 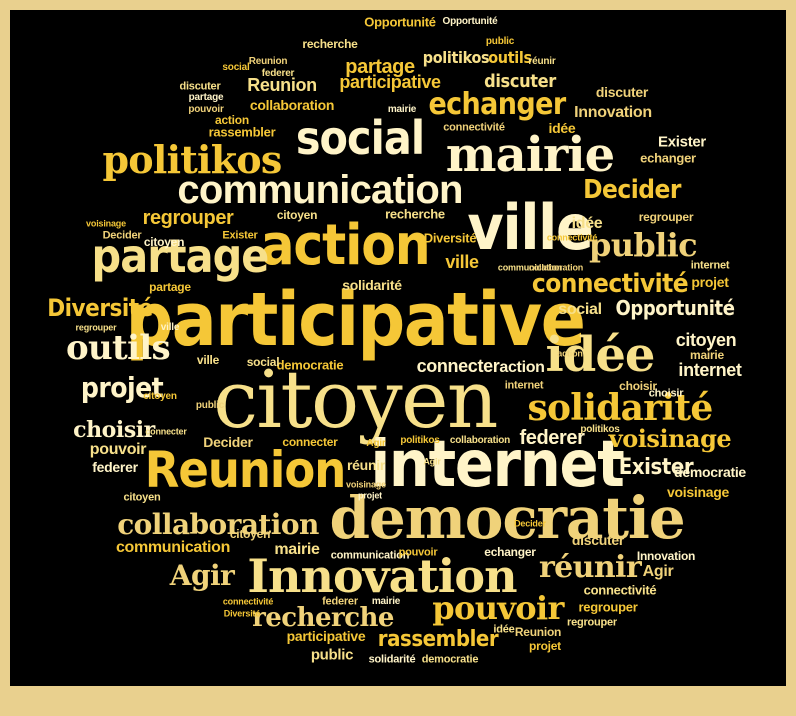 I want to click on word-outils: outils, so click(x=118, y=348).